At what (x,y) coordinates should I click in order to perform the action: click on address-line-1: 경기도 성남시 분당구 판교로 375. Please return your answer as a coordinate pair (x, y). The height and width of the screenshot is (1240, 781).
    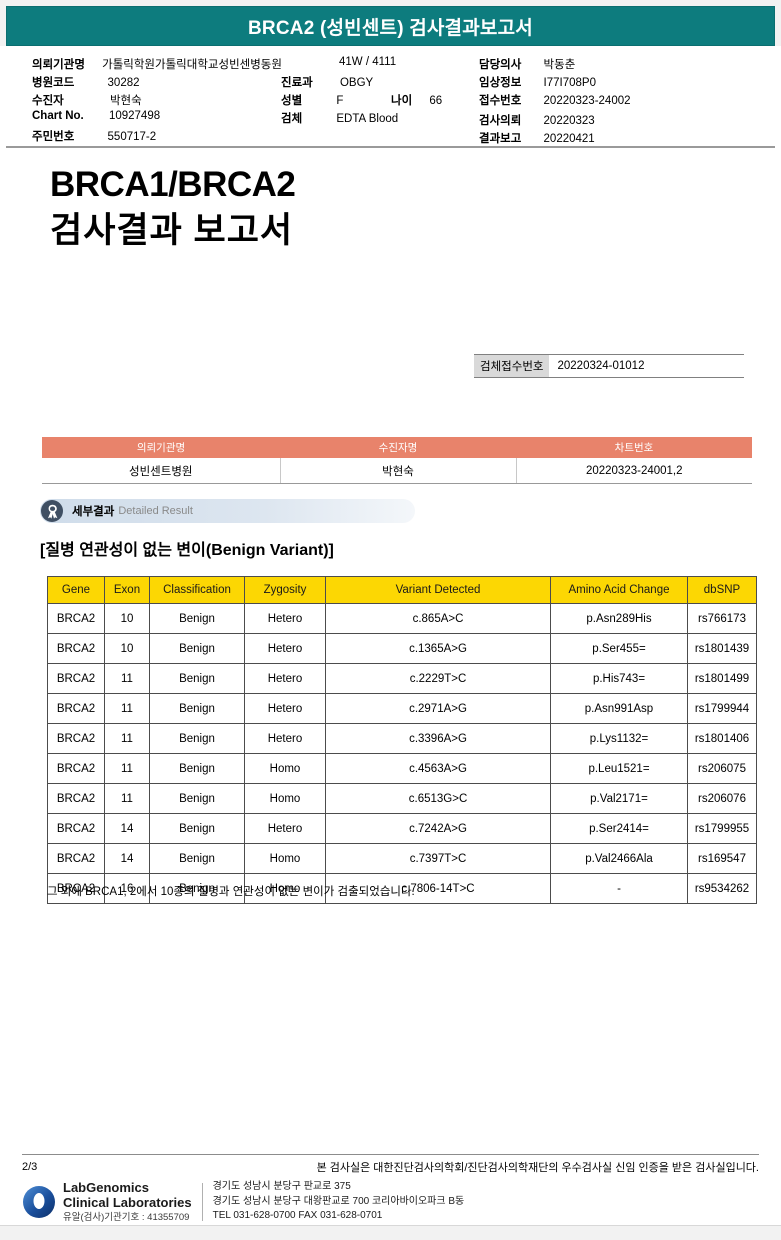
    Looking at the image, I should click on (281, 1187).